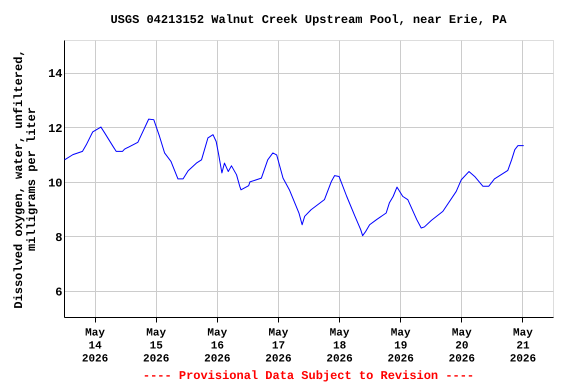 This screenshot has height=384, width=576. I want to click on y-tick-label: 6, so click(58, 293).